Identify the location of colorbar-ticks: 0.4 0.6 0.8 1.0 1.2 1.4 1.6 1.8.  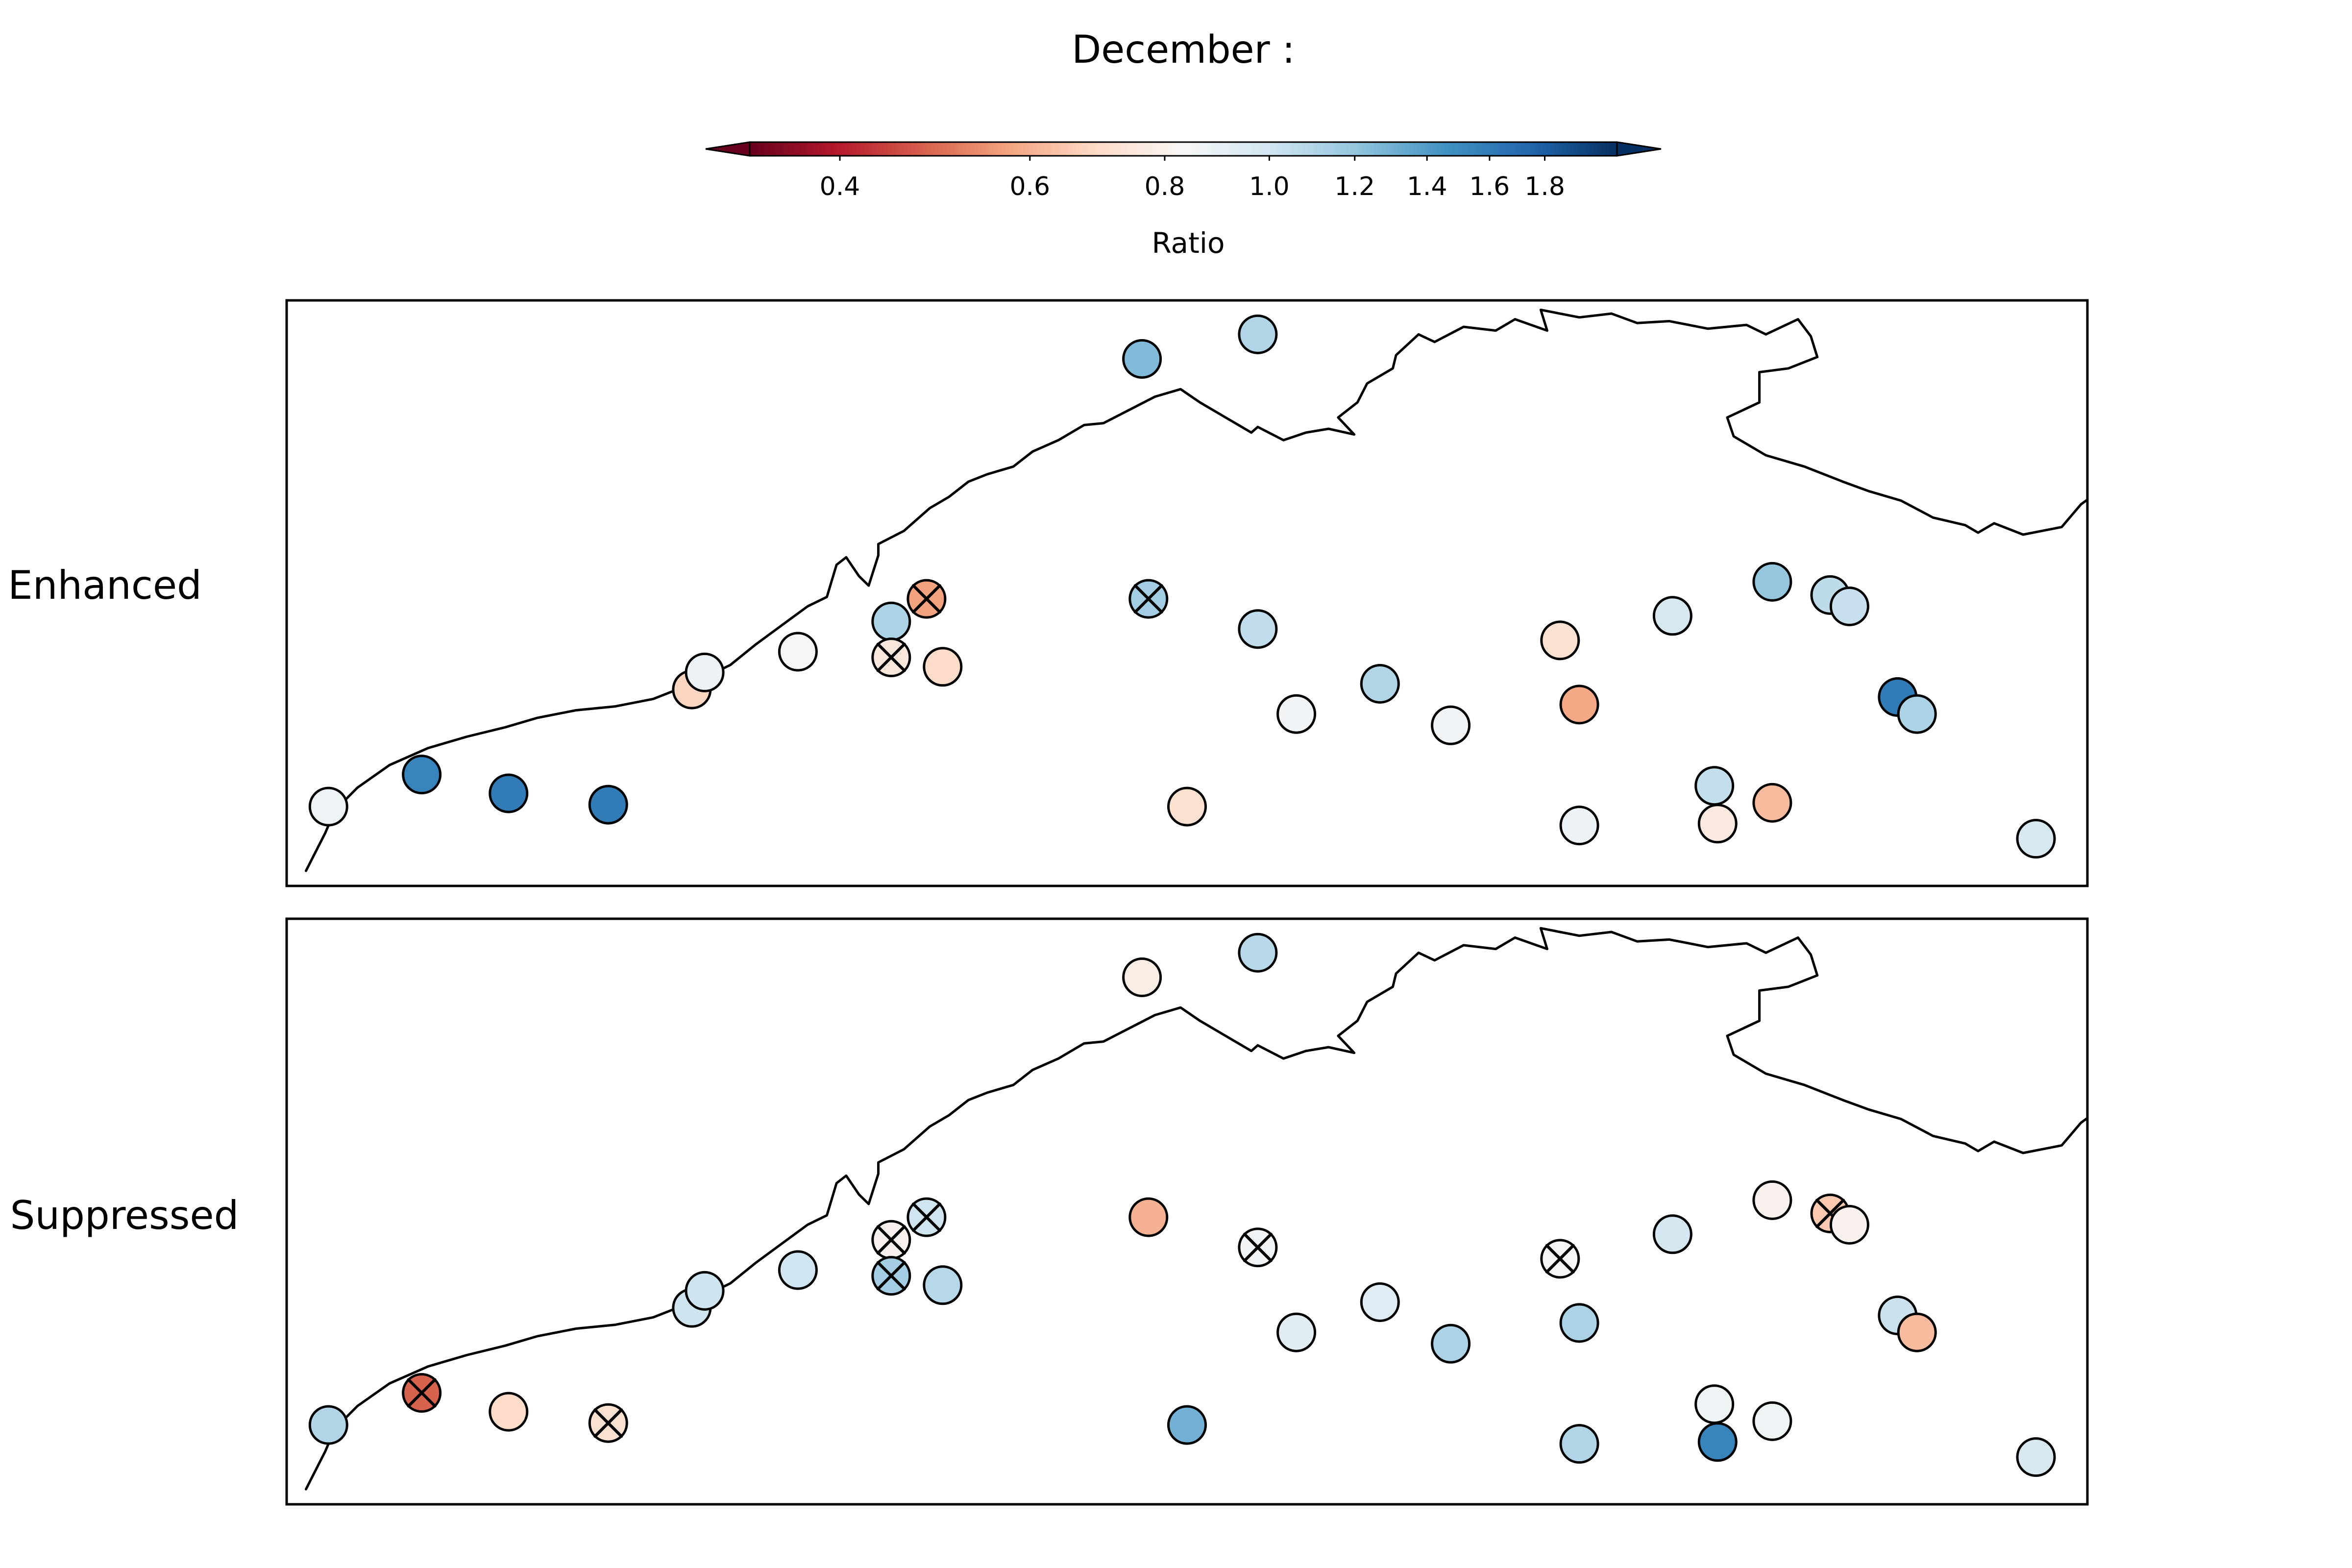
(1192, 178).